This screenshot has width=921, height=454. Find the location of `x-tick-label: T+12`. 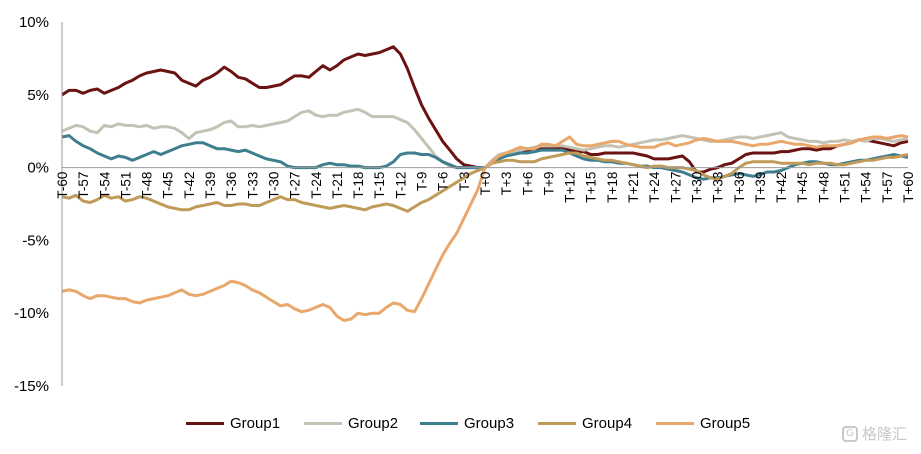

x-tick-label: T+12 is located at coordinates (570, 187).